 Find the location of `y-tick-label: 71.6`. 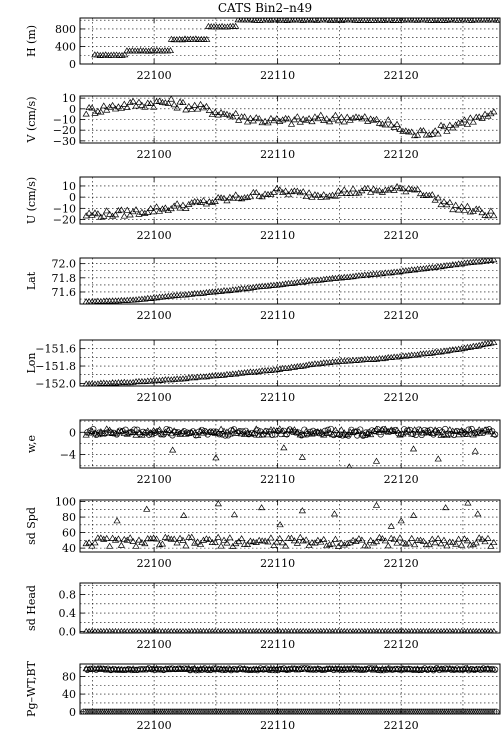

y-tick-label: 71.6 is located at coordinates (64, 292).